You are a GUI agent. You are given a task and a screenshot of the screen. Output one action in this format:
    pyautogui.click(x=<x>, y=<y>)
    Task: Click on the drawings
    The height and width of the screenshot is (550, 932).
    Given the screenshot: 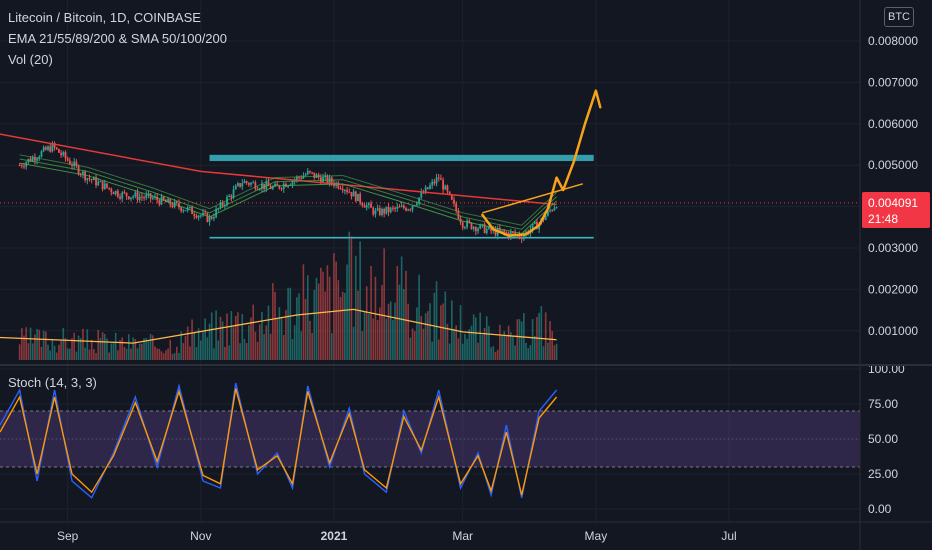 What is the action you would take?
    pyautogui.click(x=430, y=196)
    